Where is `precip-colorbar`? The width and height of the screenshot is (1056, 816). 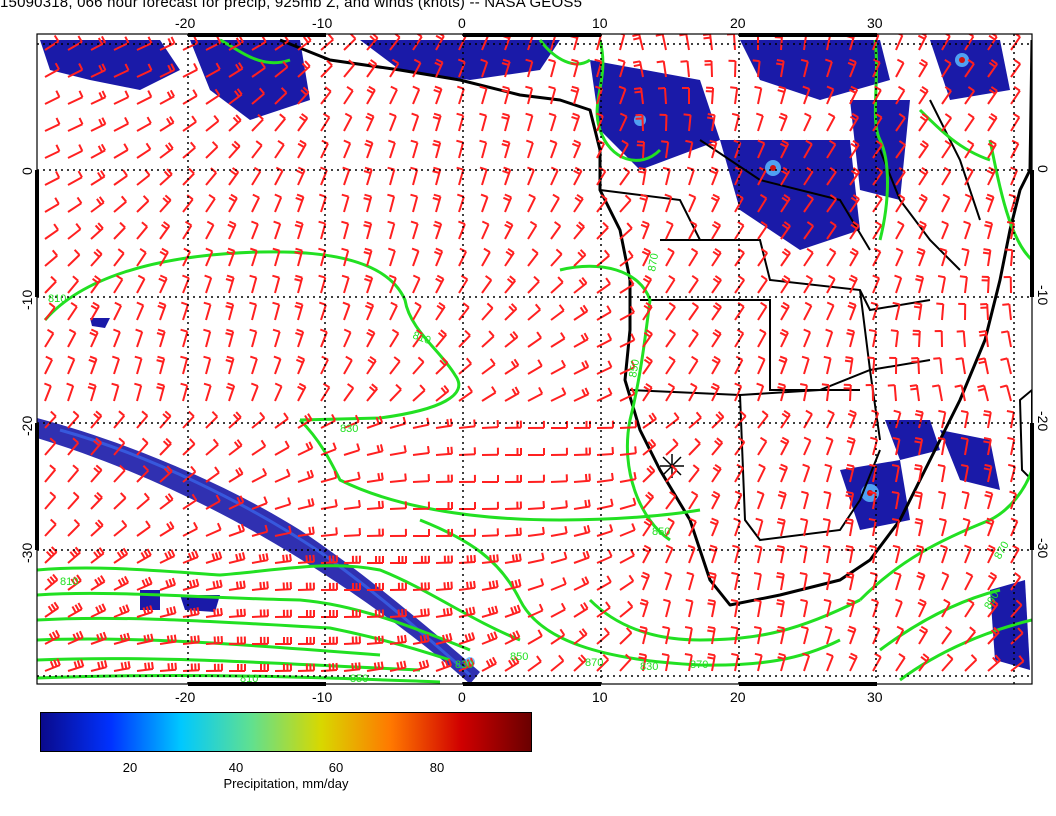
precip-colorbar is located at coordinates (286, 732).